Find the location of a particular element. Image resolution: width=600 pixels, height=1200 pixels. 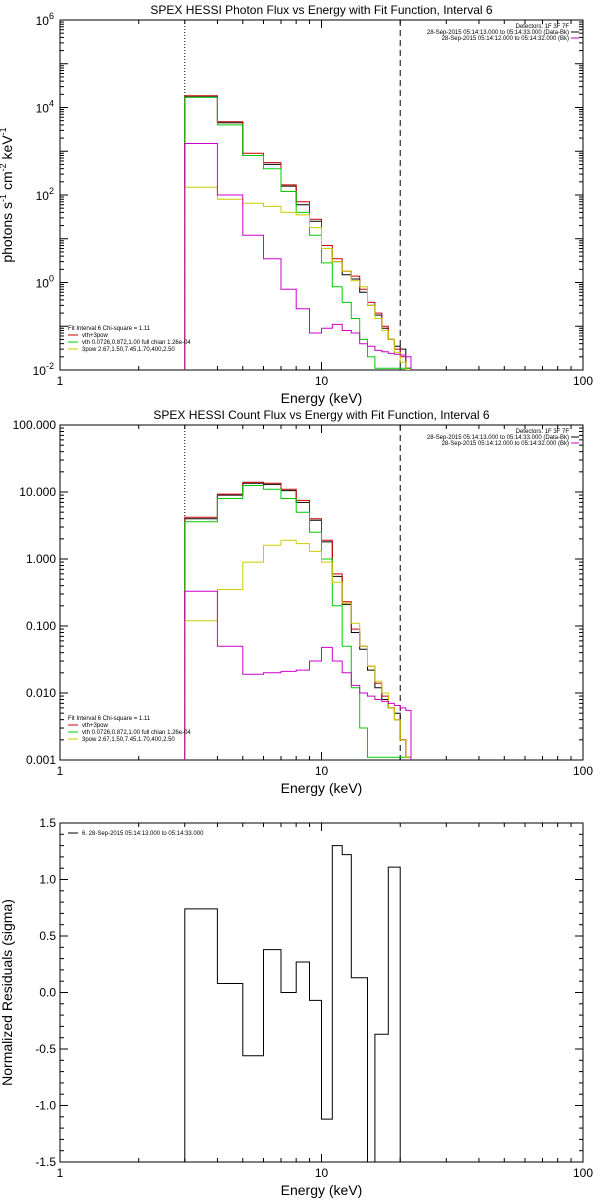

y-tick-label: -1.5 is located at coordinates (45, 1162).